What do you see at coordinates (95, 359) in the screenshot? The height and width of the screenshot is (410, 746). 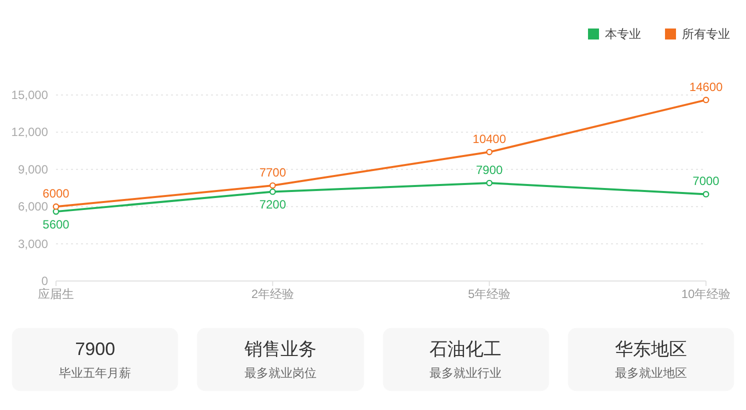 I see `card: 7900 毕业五年月薪` at bounding box center [95, 359].